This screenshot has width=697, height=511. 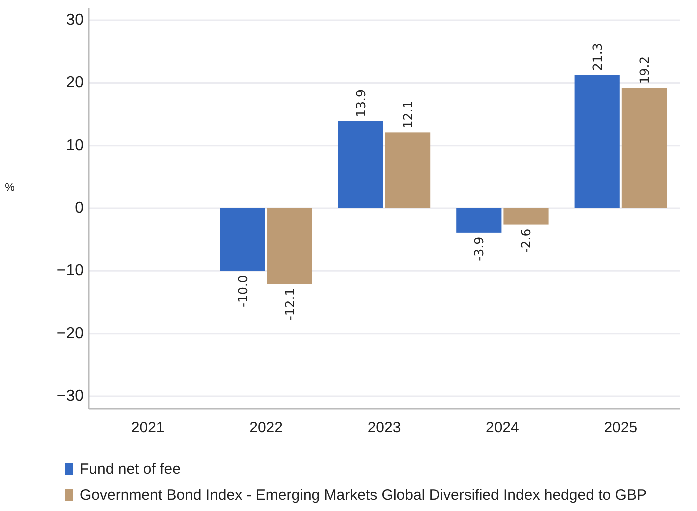 What do you see at coordinates (242, 291) in the screenshot?
I see `data-label: -10.0` at bounding box center [242, 291].